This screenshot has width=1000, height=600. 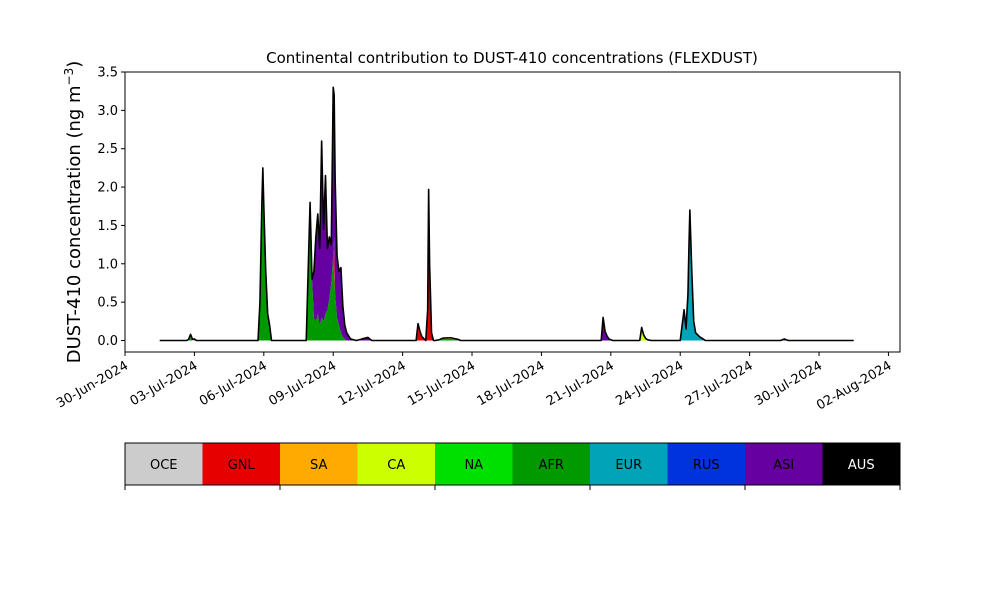 What do you see at coordinates (511, 383) in the screenshot?
I see `x-tick-label: 18-Jul-2024` at bounding box center [511, 383].